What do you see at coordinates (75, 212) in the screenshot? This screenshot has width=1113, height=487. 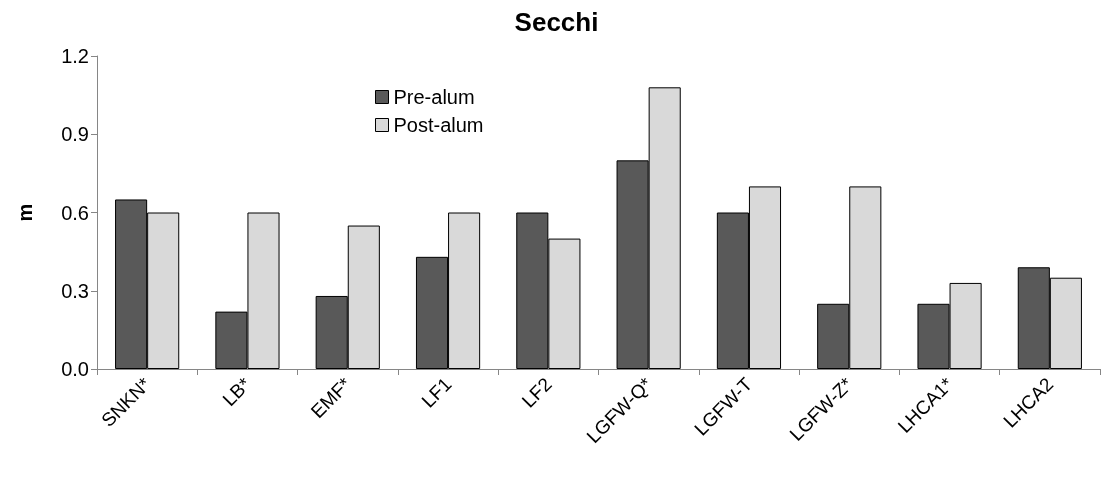 I see `y-tick-label: 0.6` at bounding box center [75, 212].